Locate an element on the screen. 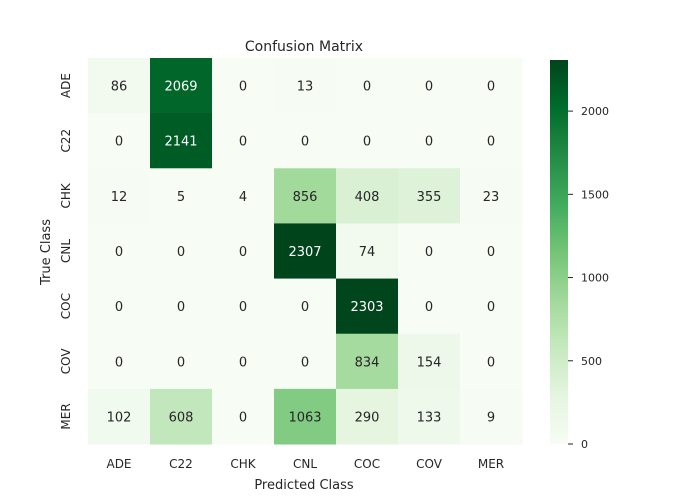  cell-value-label: 408 is located at coordinates (367, 197).